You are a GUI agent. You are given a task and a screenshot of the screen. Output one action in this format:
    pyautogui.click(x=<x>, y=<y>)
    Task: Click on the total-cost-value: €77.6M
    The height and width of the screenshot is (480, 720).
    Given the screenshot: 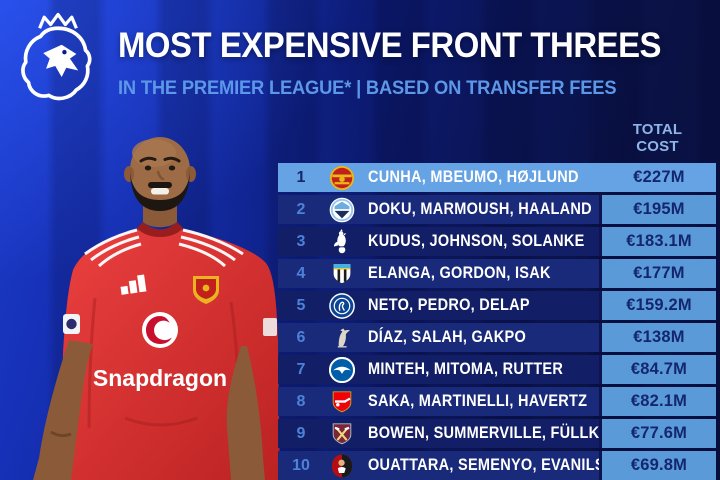 What is the action you would take?
    pyautogui.click(x=657, y=433)
    